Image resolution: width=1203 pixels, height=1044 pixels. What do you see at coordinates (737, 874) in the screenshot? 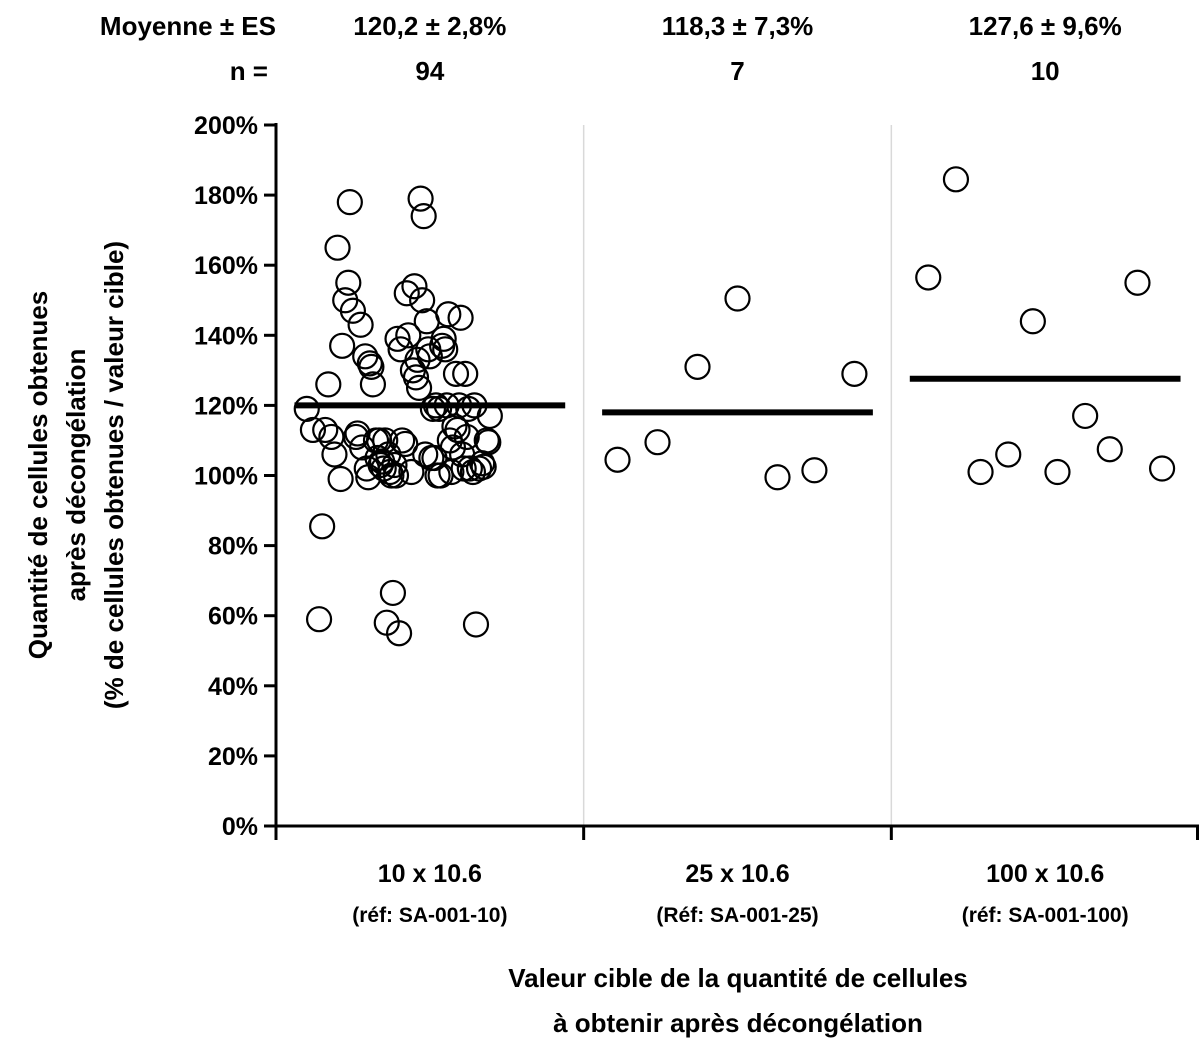
I see `x-category-label: 25 x 10.6` at bounding box center [737, 874].